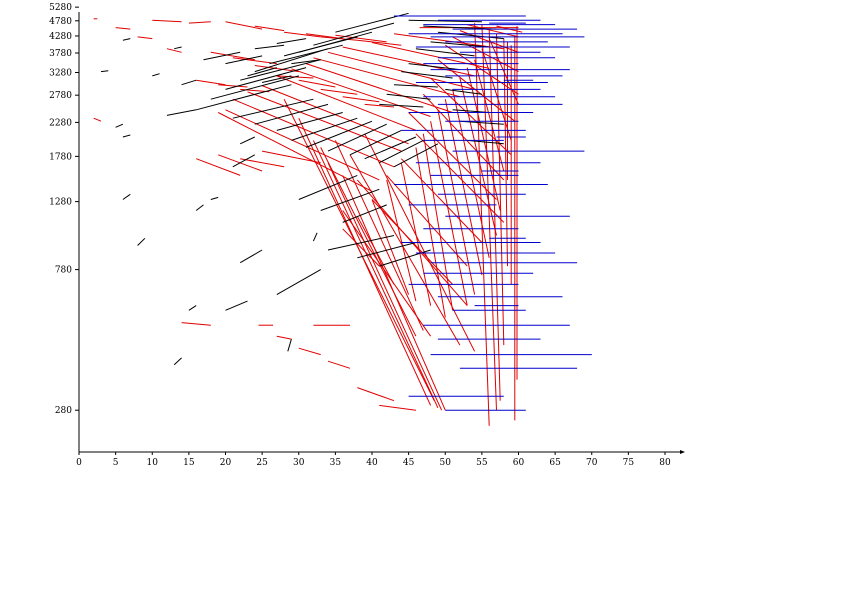 The height and width of the screenshot is (595, 842). Describe the element at coordinates (60, 54) in the screenshot. I see `y-tick-label: 3780` at that location.